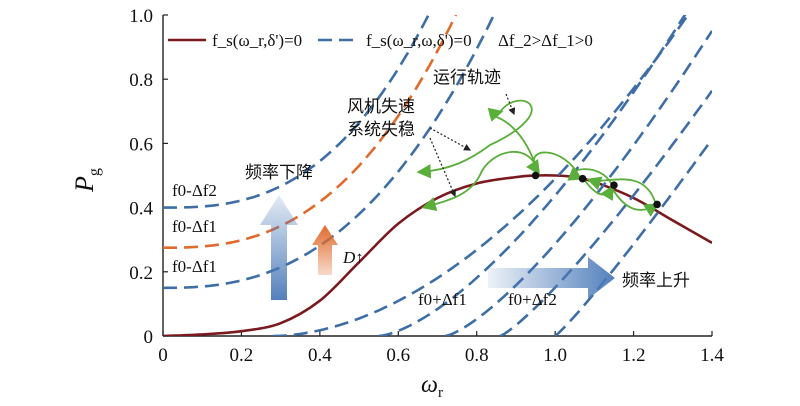 Image resolution: width=800 pixels, height=406 pixels. What do you see at coordinates (419, 40) in the screenshot?
I see `legend-dashed-label: f_s(ω_r,ω,δ')=0` at bounding box center [419, 40].